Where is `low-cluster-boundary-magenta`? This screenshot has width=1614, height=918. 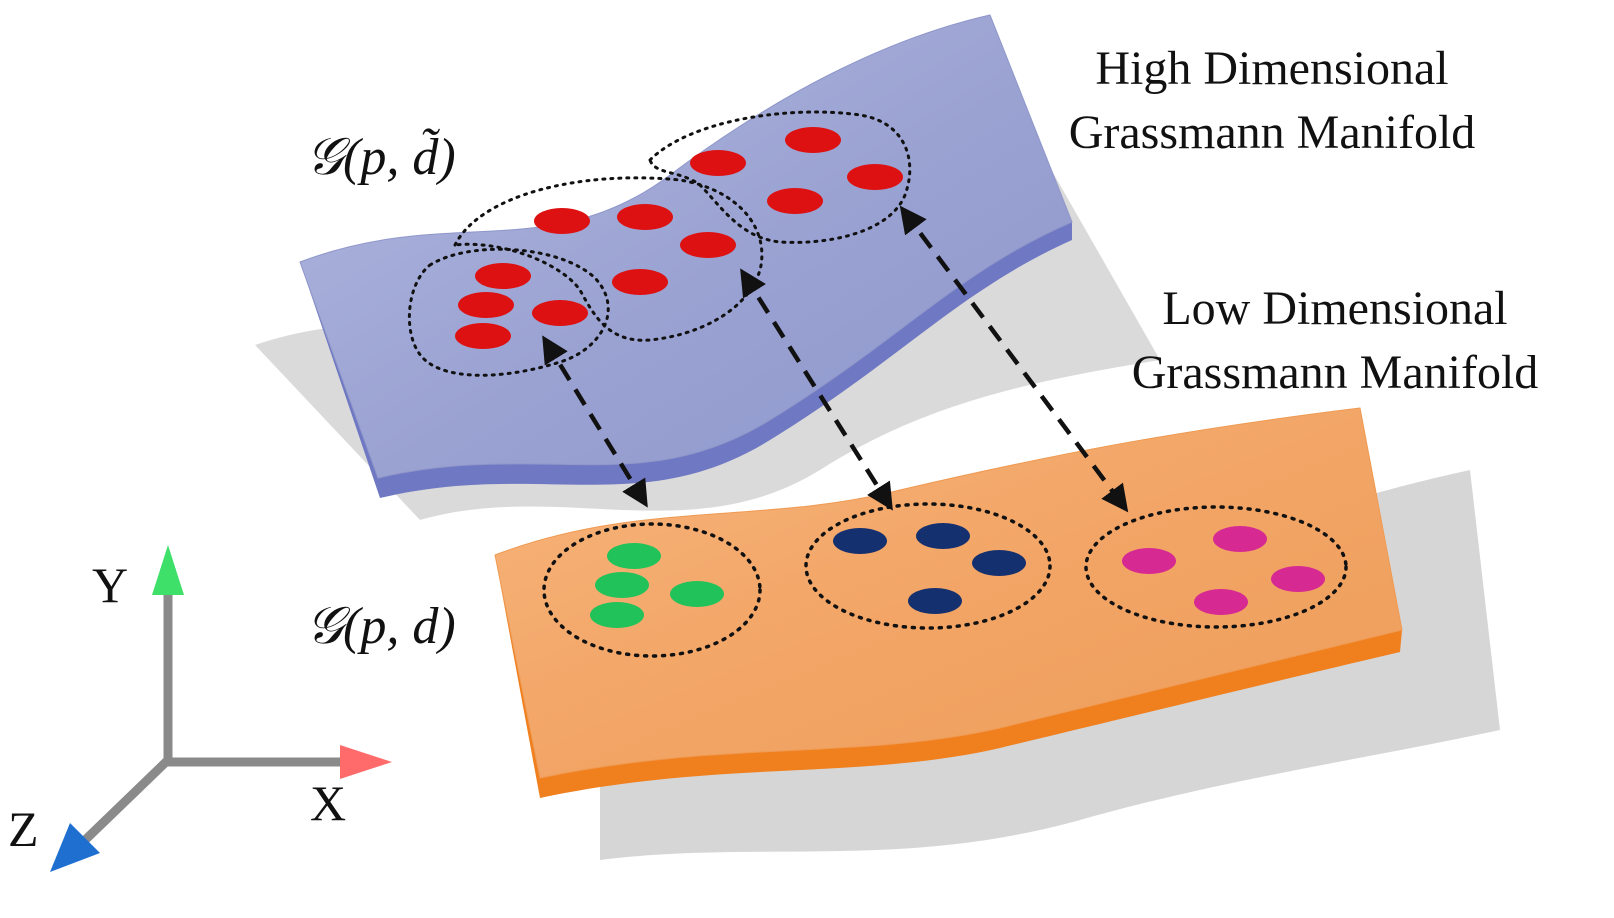 low-cluster-boundary-magenta is located at coordinates (1216, 567).